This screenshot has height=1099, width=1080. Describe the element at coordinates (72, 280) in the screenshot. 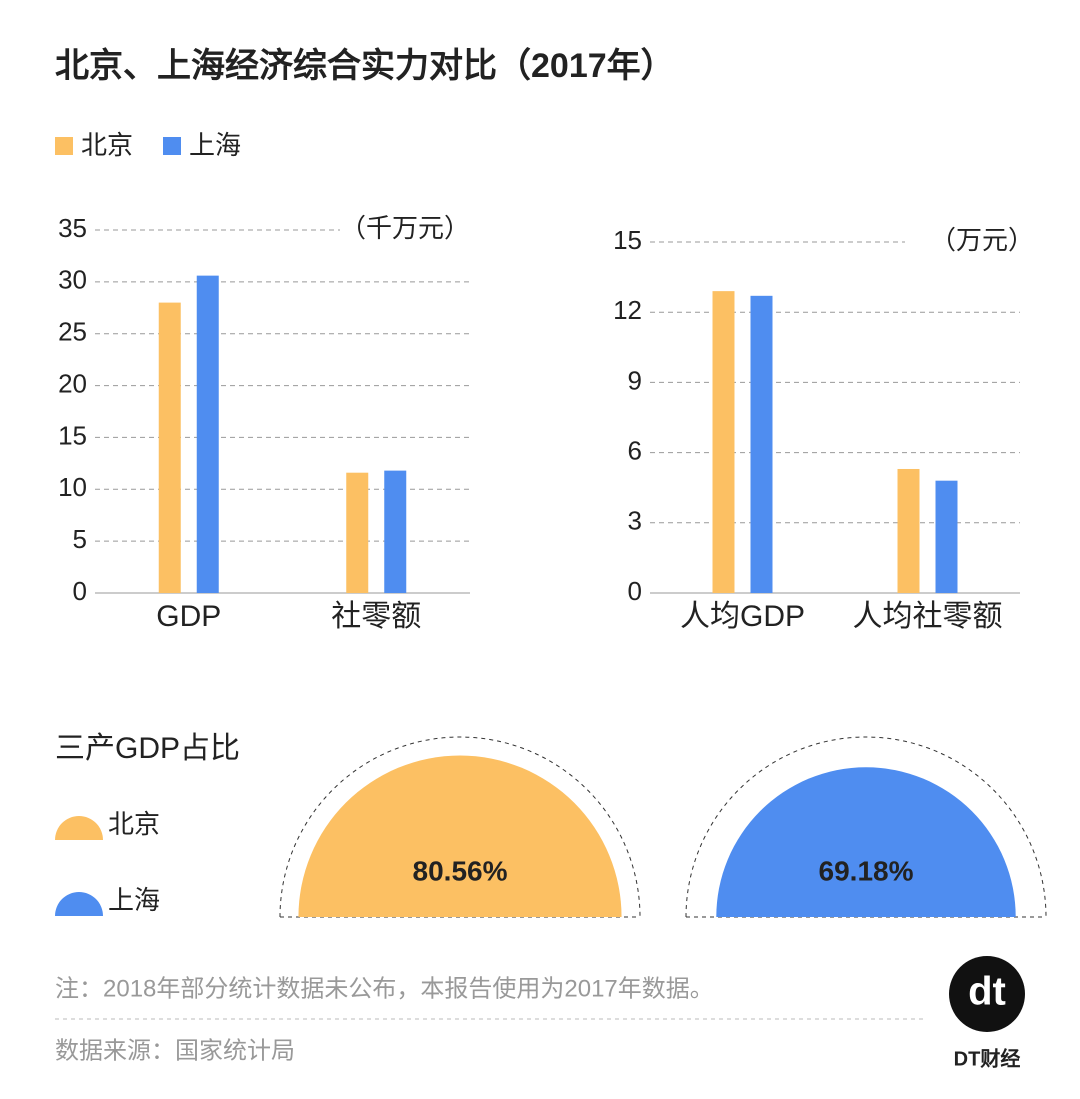

I see `y-tick-label: 30` at that location.